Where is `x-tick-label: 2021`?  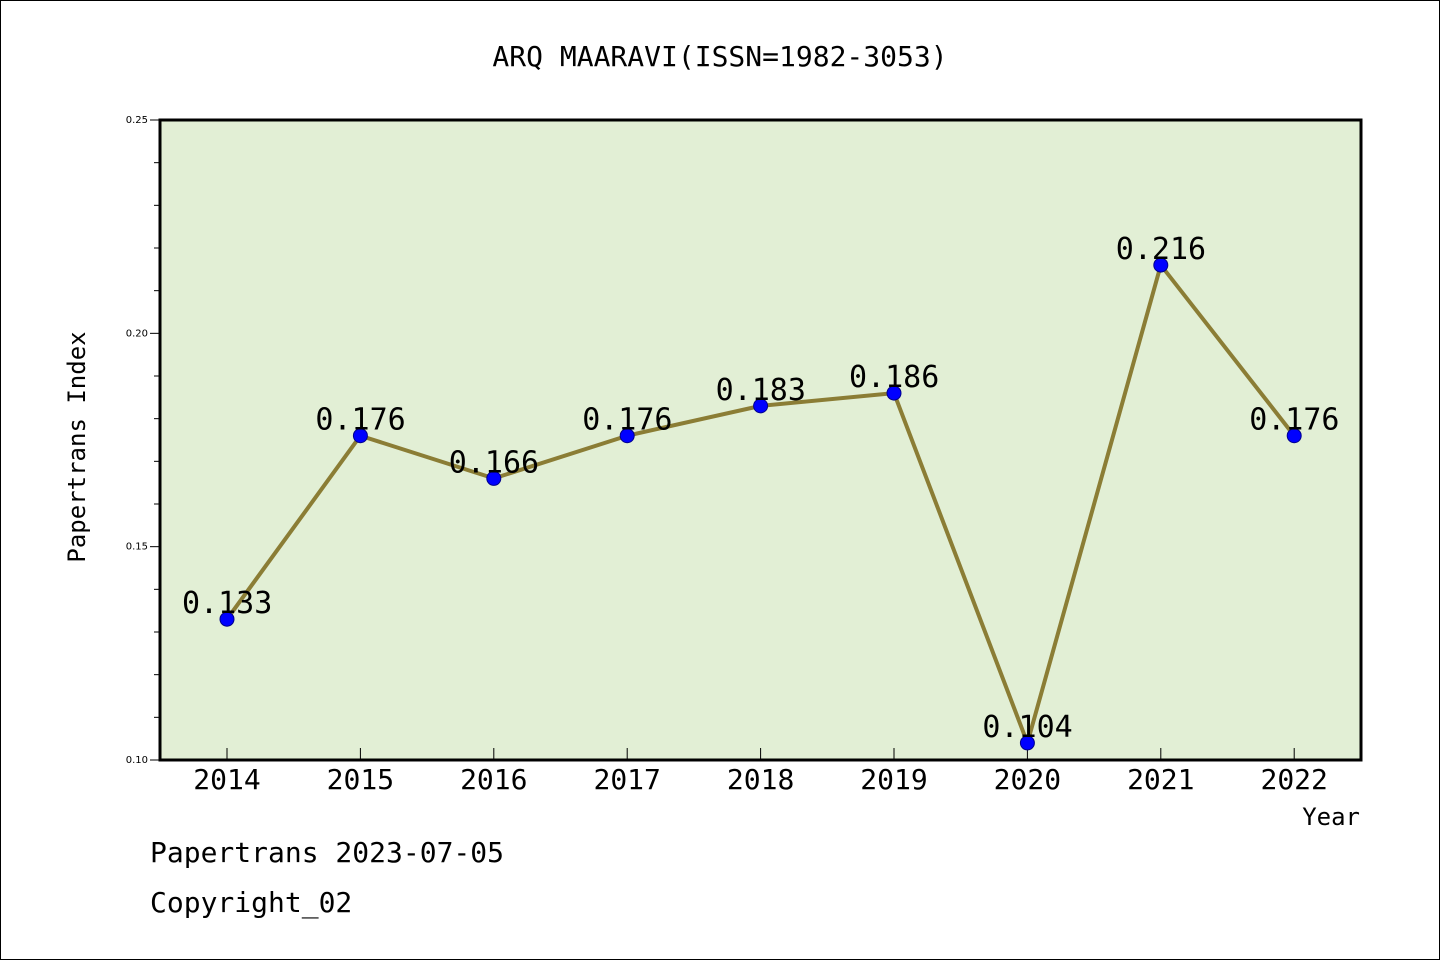
x-tick-label: 2021 is located at coordinates (1160, 779).